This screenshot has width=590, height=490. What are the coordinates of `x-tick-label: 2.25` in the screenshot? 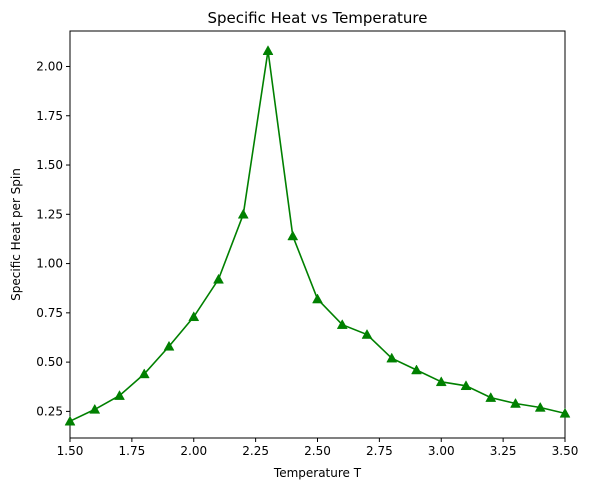 It's located at (255, 451).